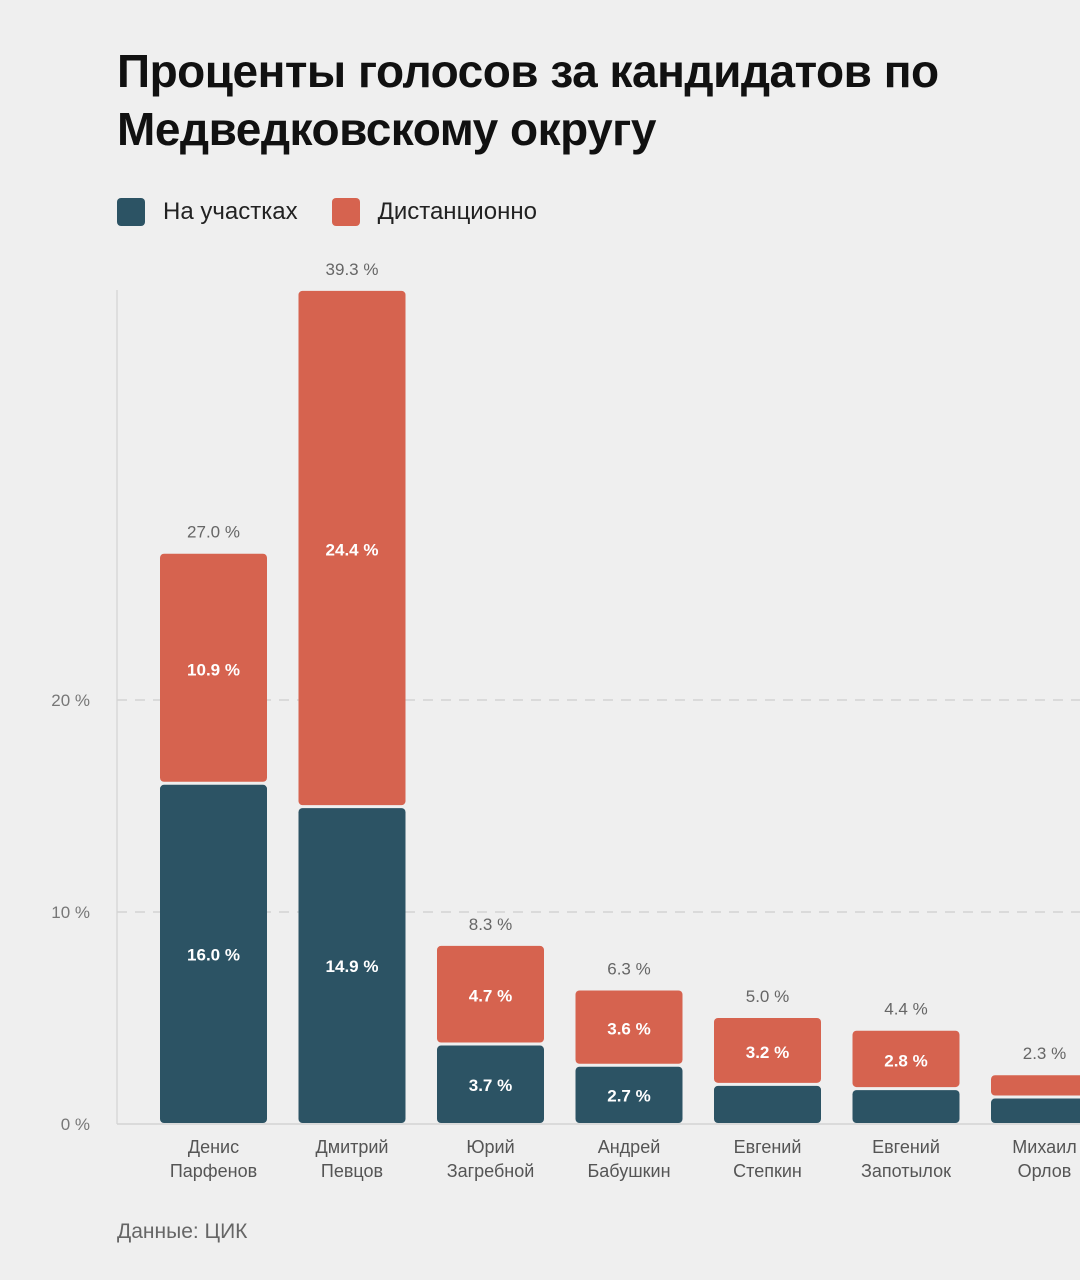  I want to click on bar-total-label: 4.4 %, so click(905, 1009).